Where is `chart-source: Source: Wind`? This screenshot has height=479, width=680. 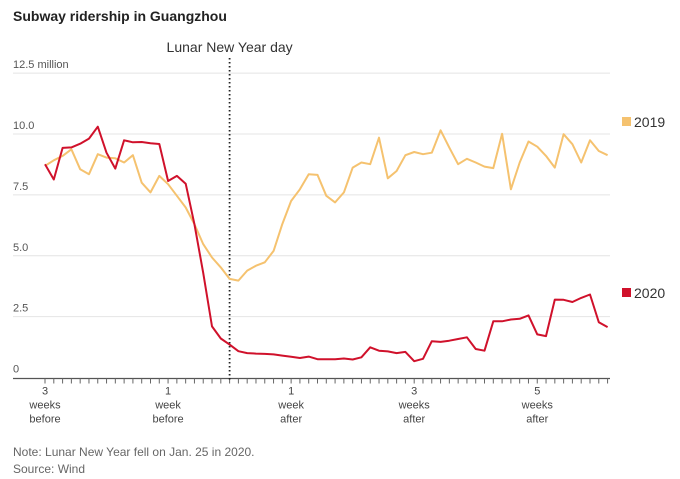
chart-source: Source: Wind is located at coordinates (49, 469).